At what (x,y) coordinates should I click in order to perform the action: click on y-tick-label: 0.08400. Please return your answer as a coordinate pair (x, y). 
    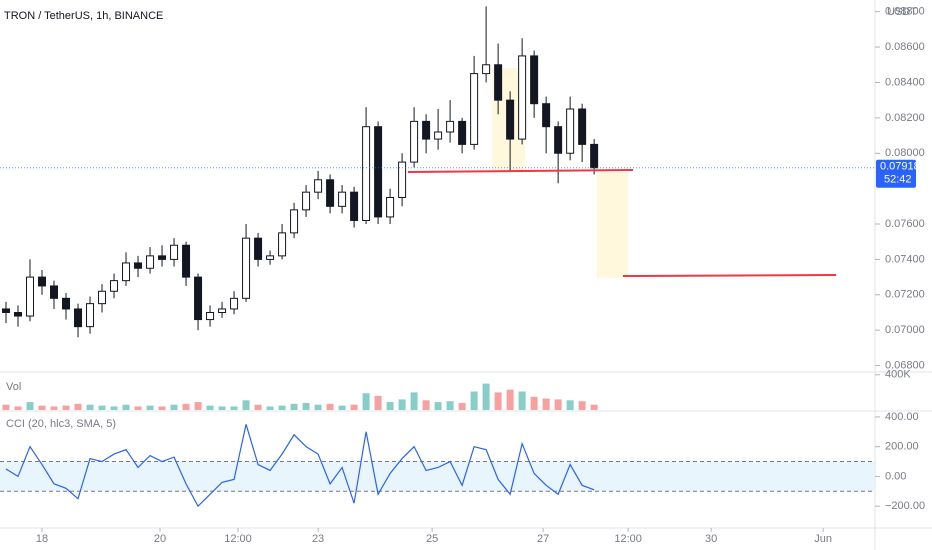
    Looking at the image, I should click on (905, 82).